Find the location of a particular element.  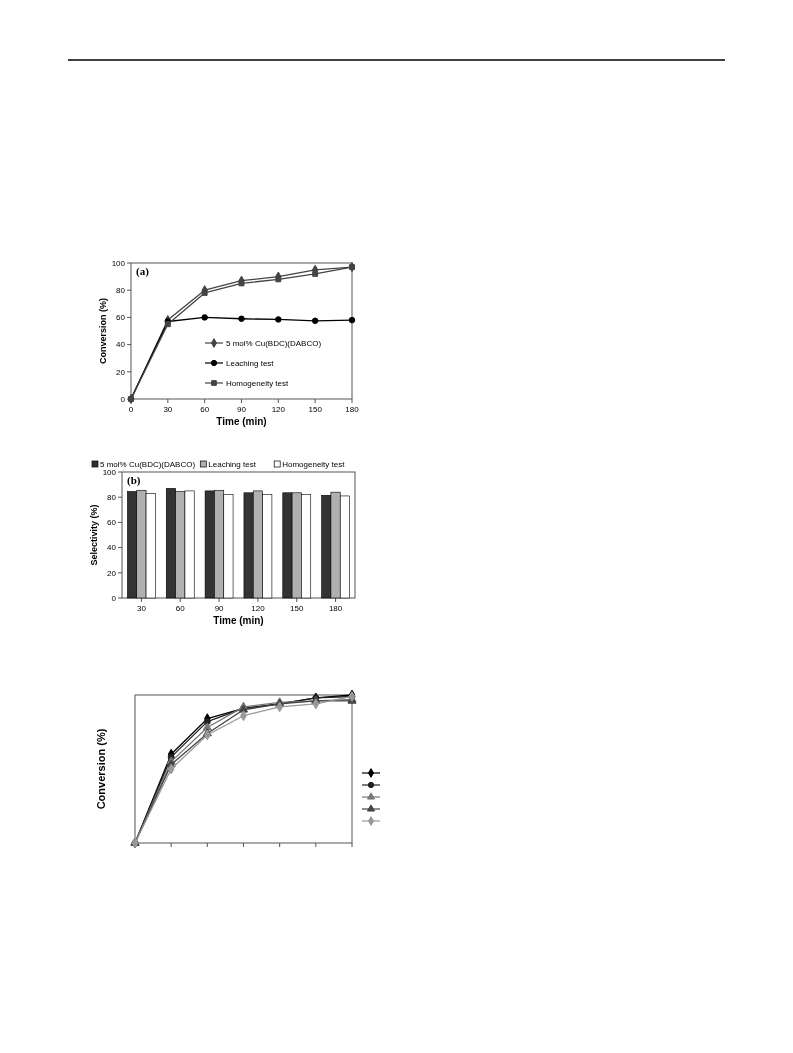

chart-title: (b) is located at coordinates (134, 480).